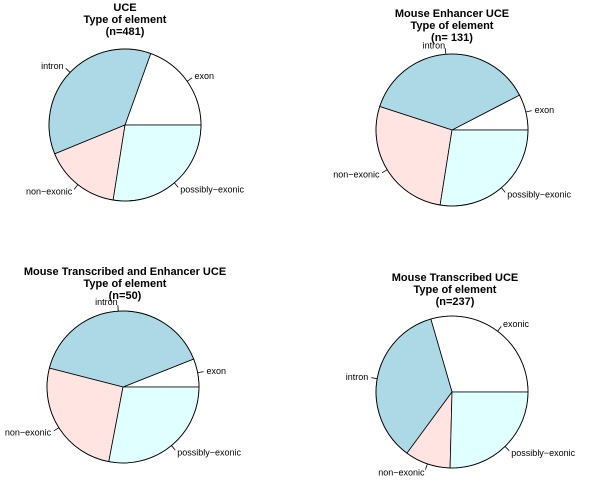  I want to click on title-line-1: Mouse Transcribed and Enhancer UCE, so click(125, 272).